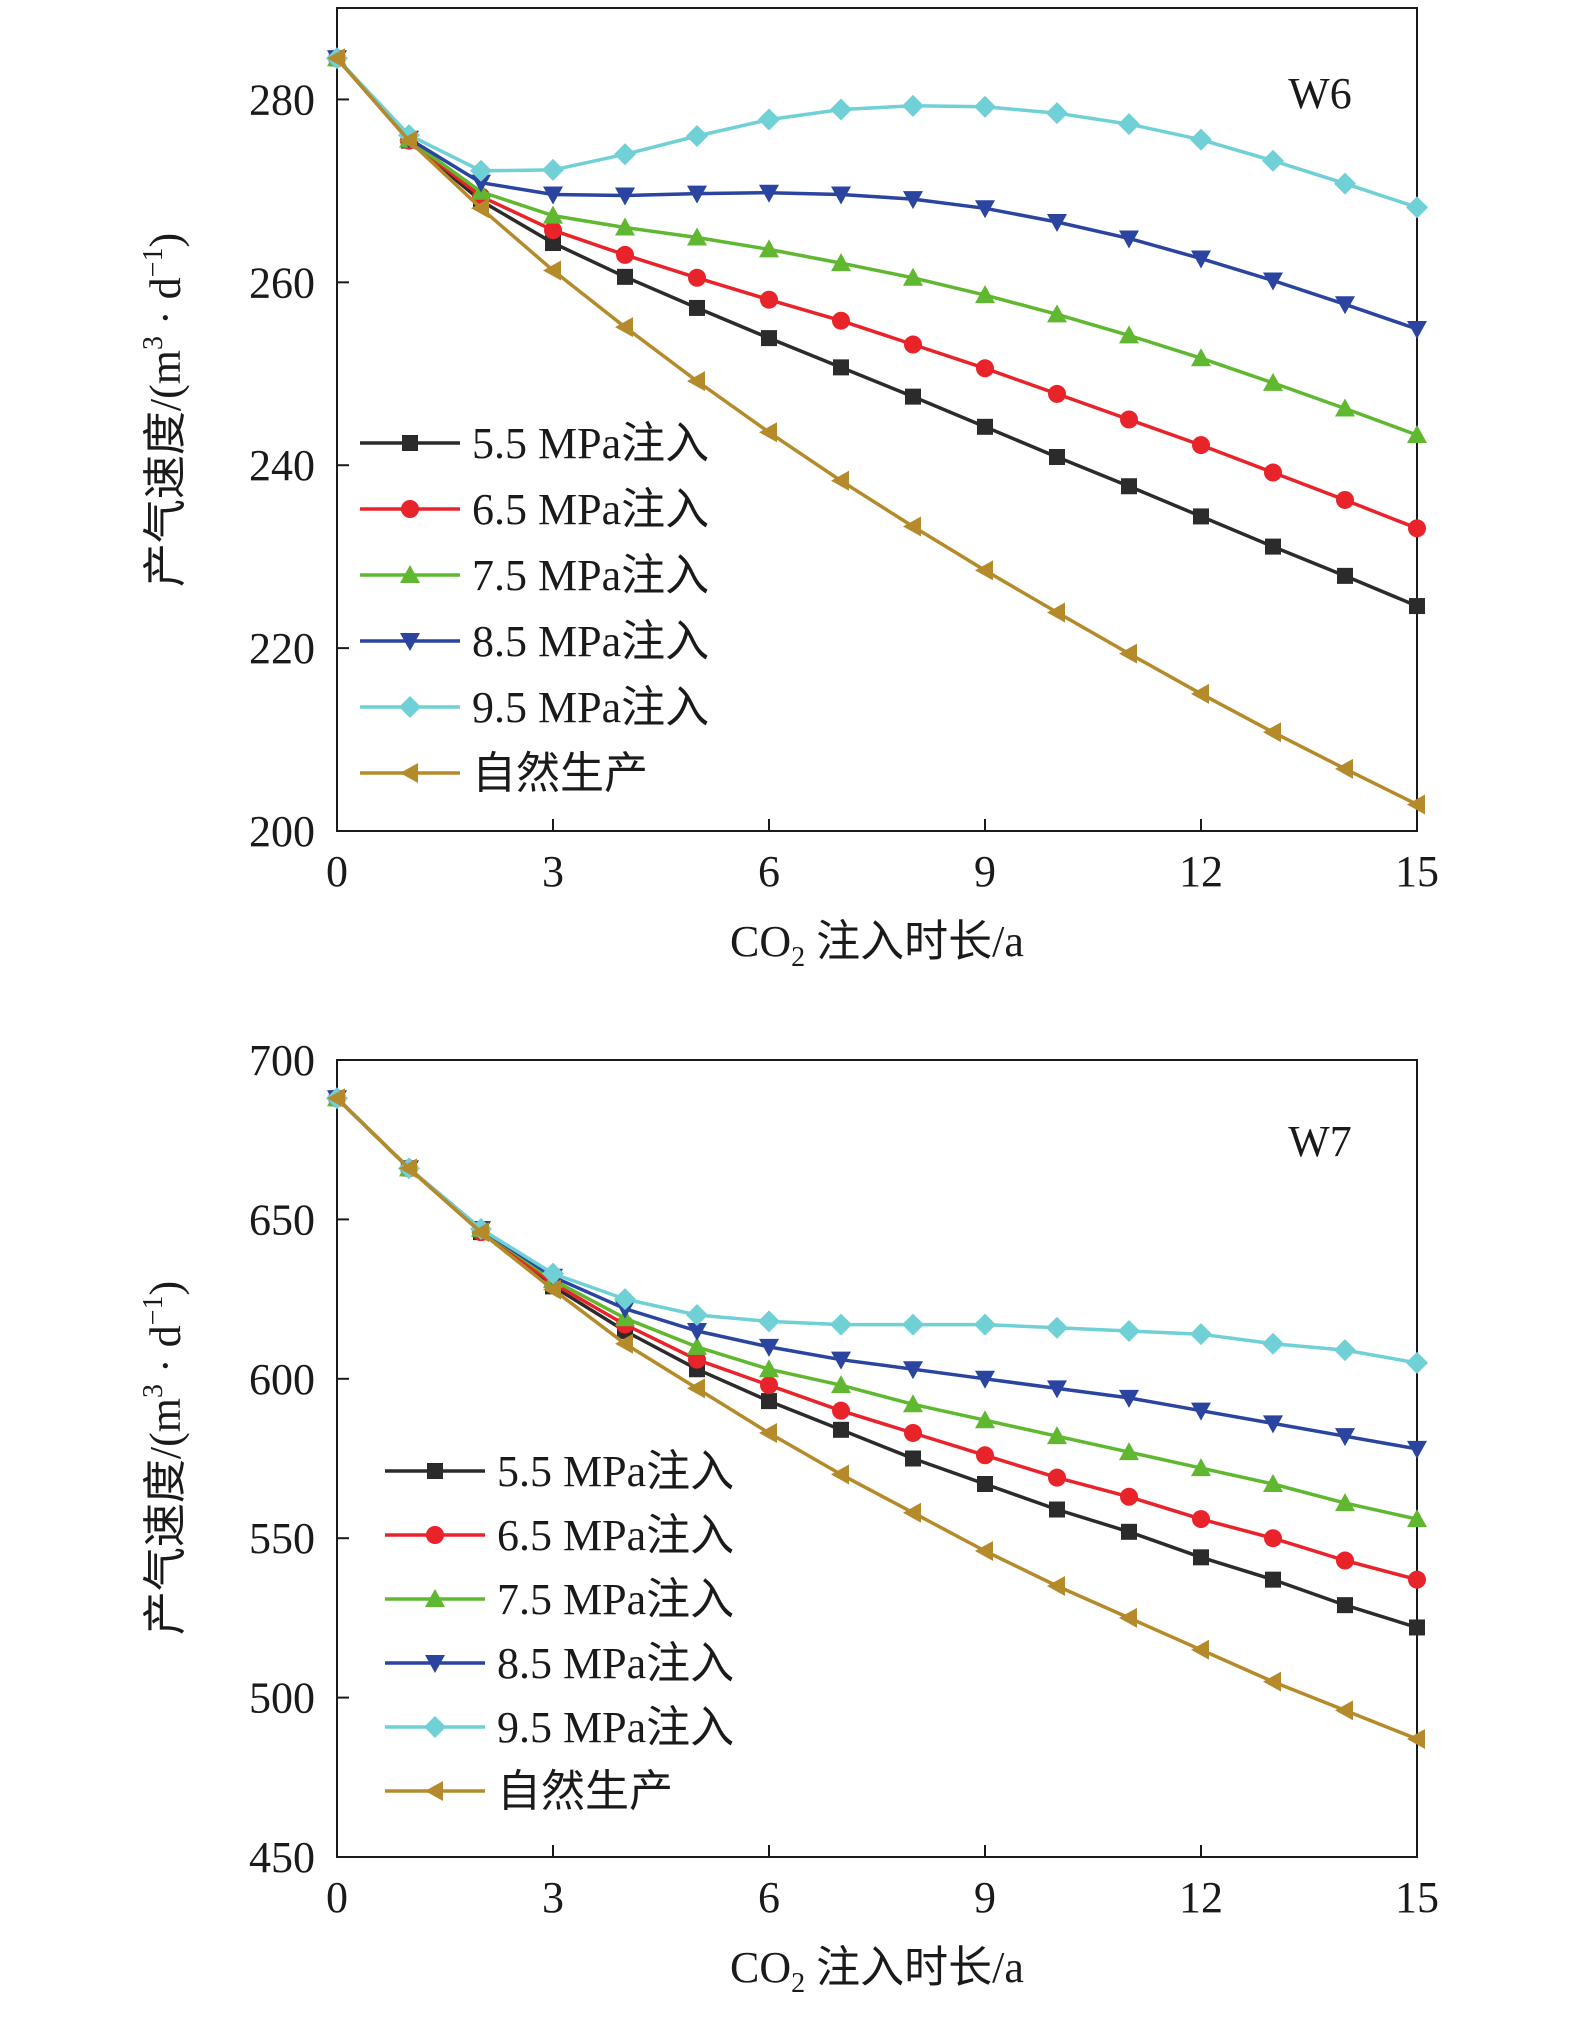  What do you see at coordinates (985, 871) in the screenshot?
I see `x-tick-label: 9` at bounding box center [985, 871].